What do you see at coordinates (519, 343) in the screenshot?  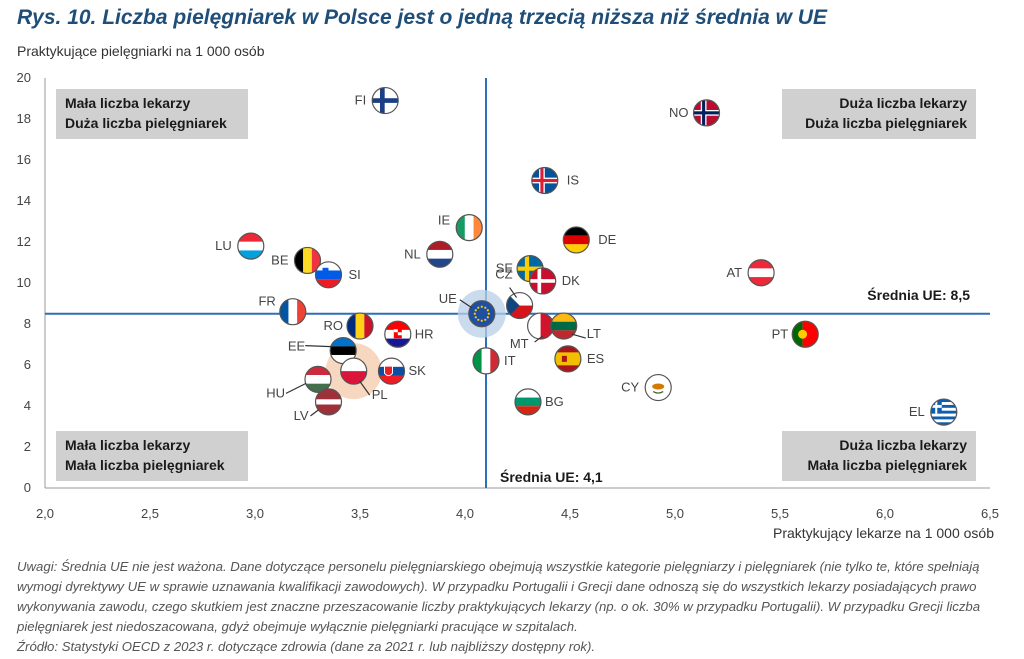 I see `point-label: MT` at bounding box center [519, 343].